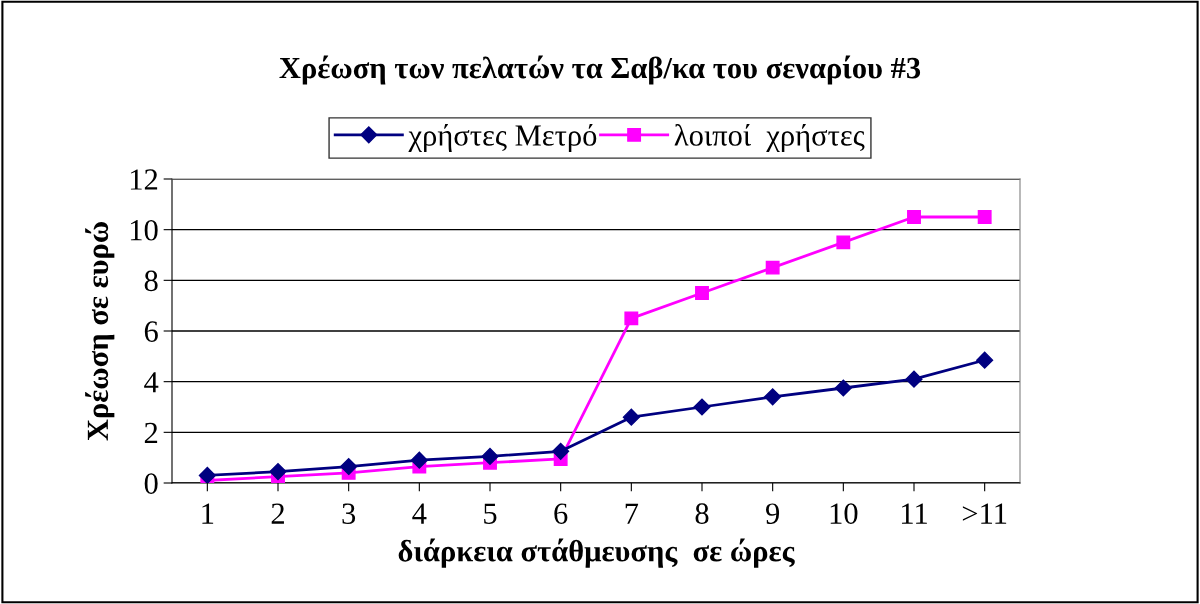 This screenshot has width=1200, height=604. What do you see at coordinates (561, 513) in the screenshot?
I see `x-tick-label: 6` at bounding box center [561, 513].